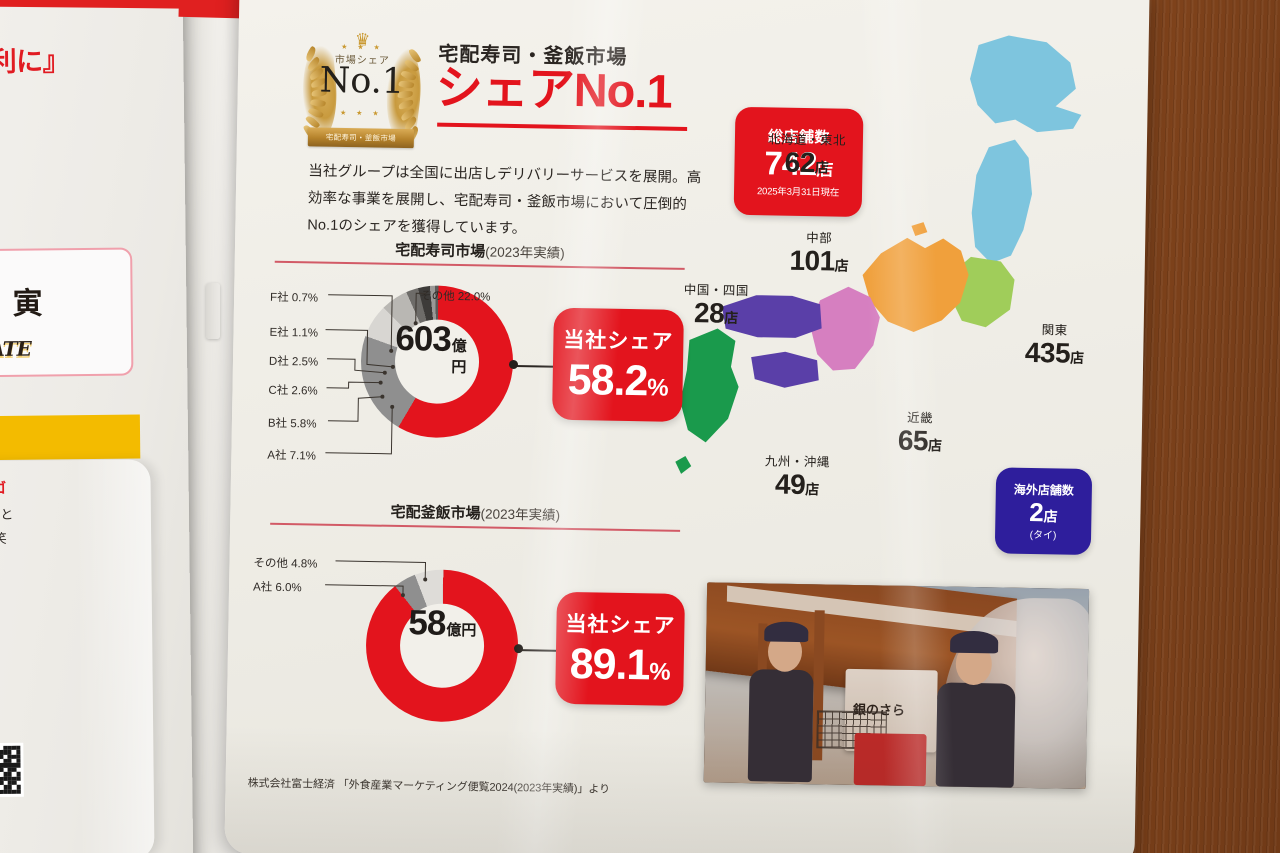  Describe the element at coordinates (562, 126) in the screenshot. I see `title-underline` at that location.